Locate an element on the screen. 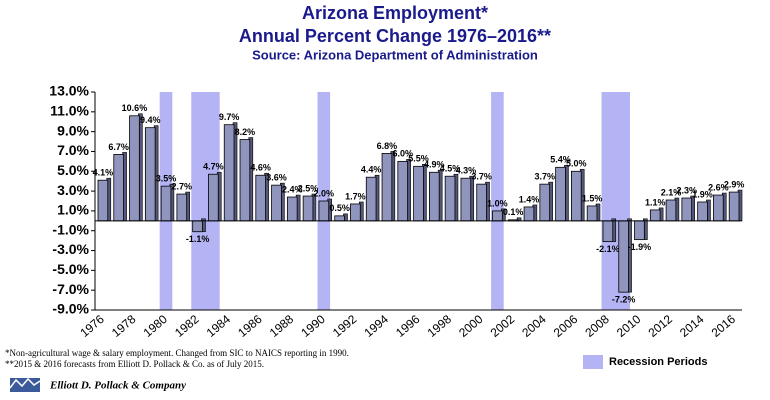 The image size is (770, 400). data-label: 1.1% is located at coordinates (655, 202).